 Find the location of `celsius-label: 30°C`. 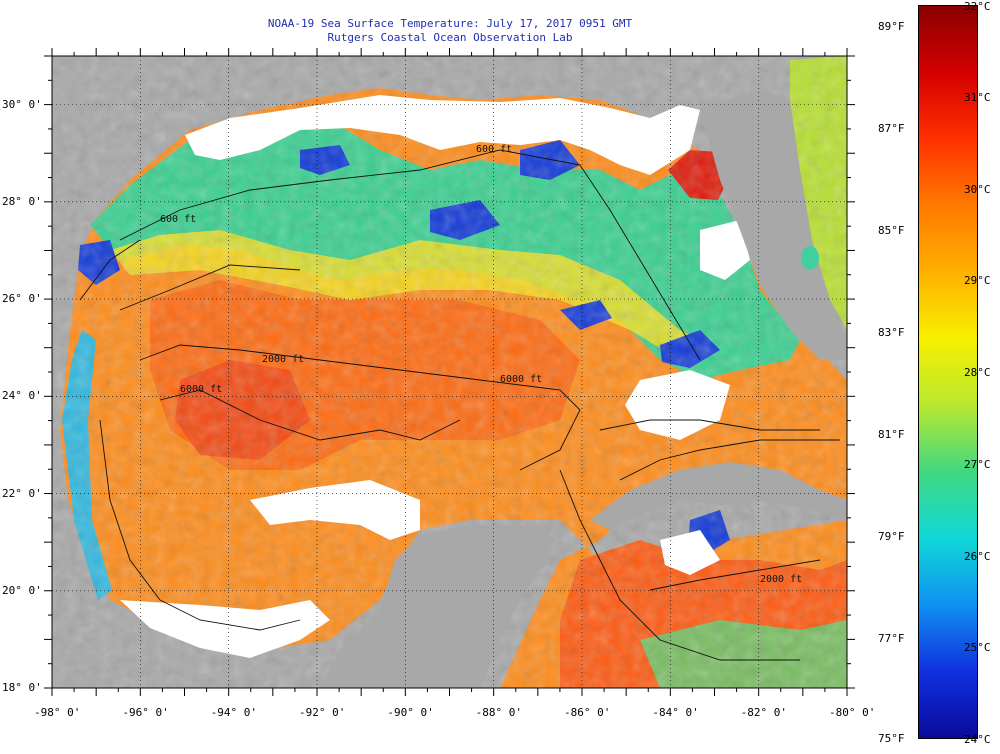

celsius-label: 30°C is located at coordinates (977, 189).